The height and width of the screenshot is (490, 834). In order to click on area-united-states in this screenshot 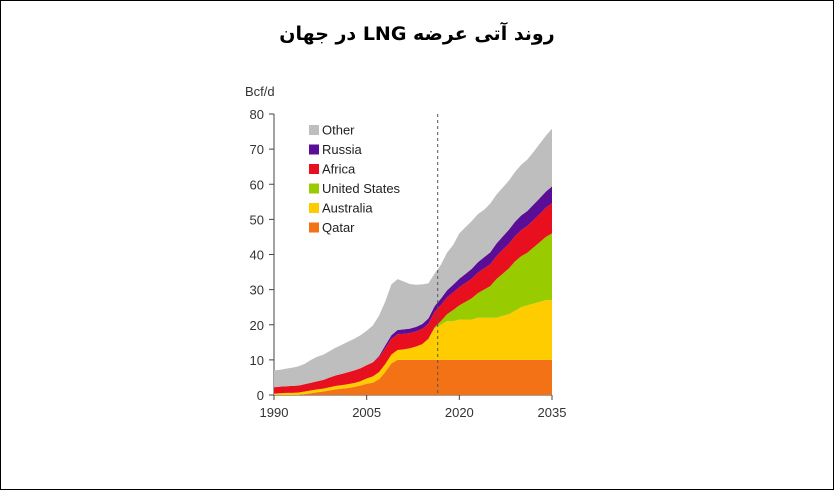, I will do `click(413, 313)`.